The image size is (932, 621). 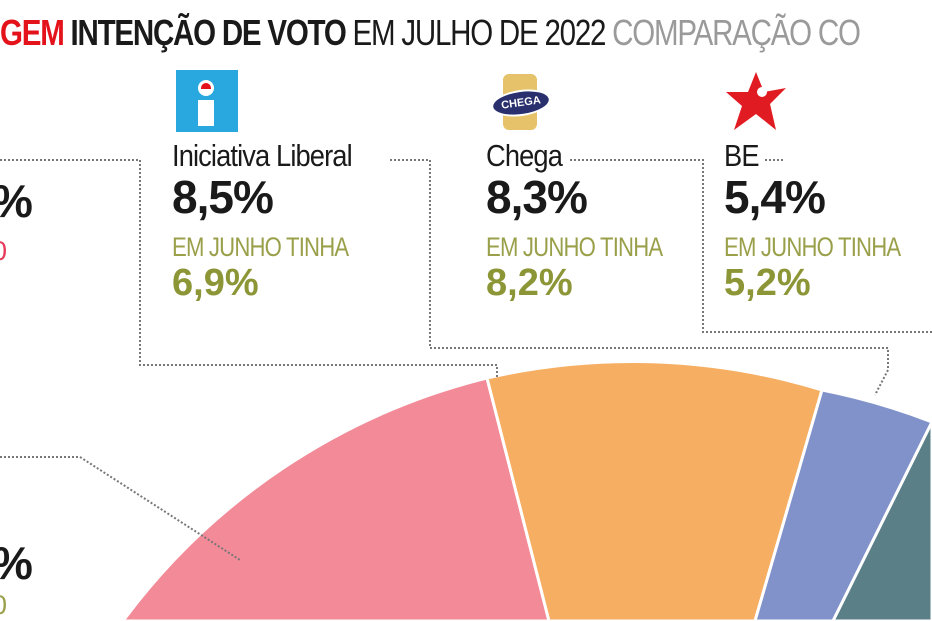 I want to click on left-partial-bottom: % 0, so click(x=16, y=580).